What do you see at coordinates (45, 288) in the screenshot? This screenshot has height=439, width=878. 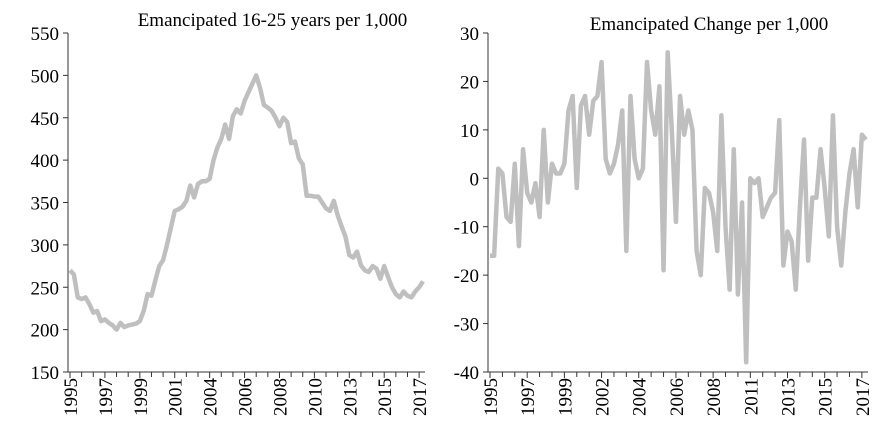 I see `y-tick-label: 250` at bounding box center [45, 288].